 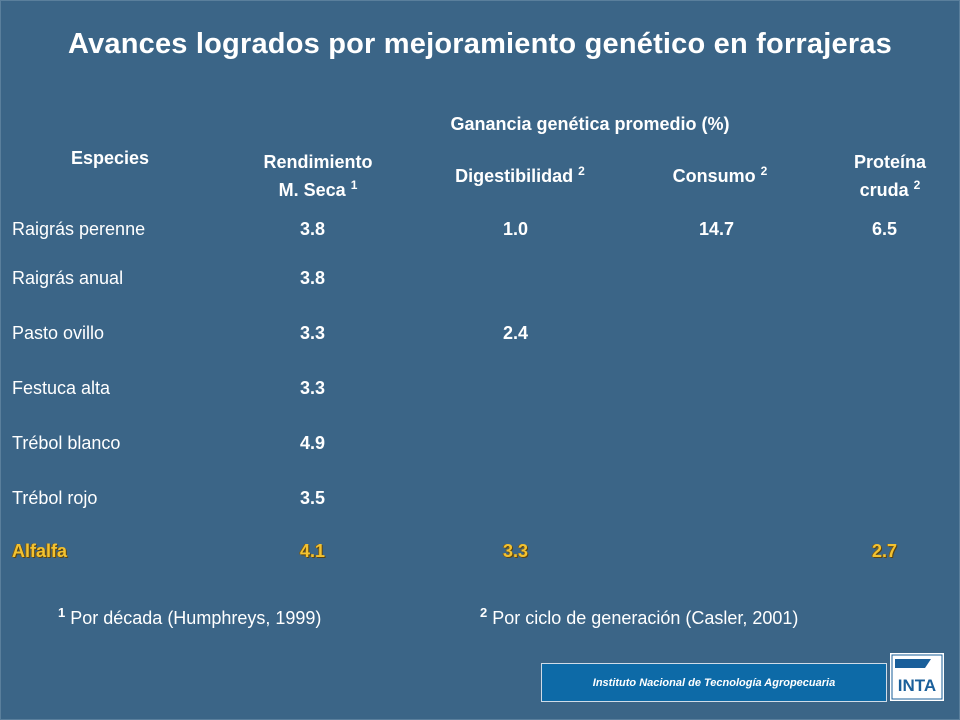 I want to click on cell-rendimiento: 4.9, so click(x=313, y=443).